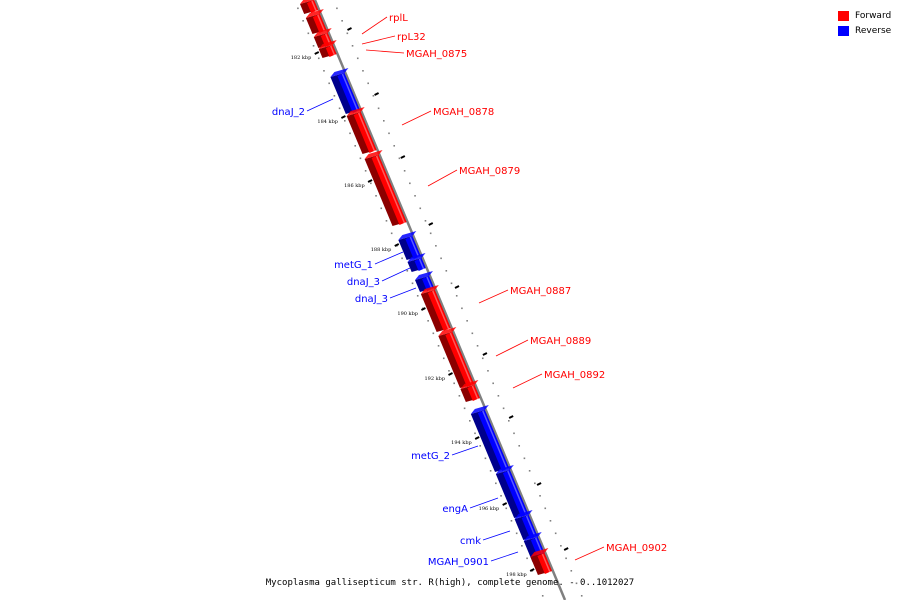  What do you see at coordinates (560, 341) in the screenshot?
I see `gene-label-MGAH_0889: MGAH_0889` at bounding box center [560, 341].